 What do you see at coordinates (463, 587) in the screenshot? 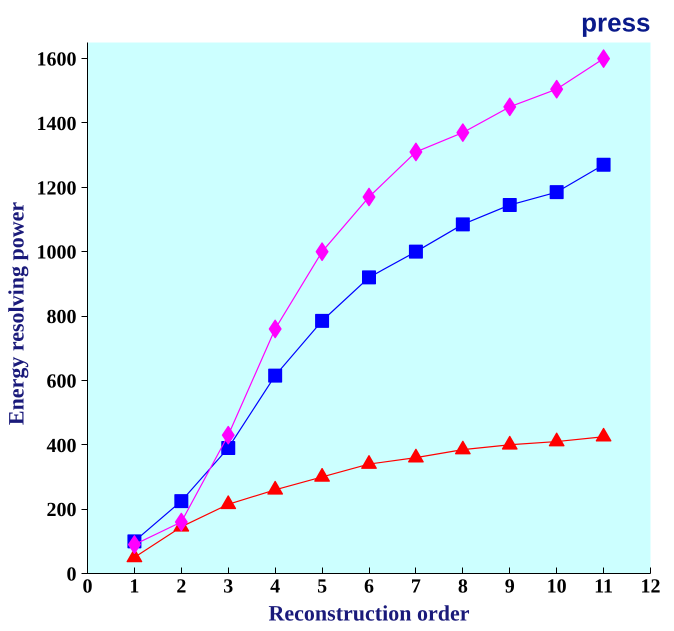
I see `x-tick-label: 8` at bounding box center [463, 587].